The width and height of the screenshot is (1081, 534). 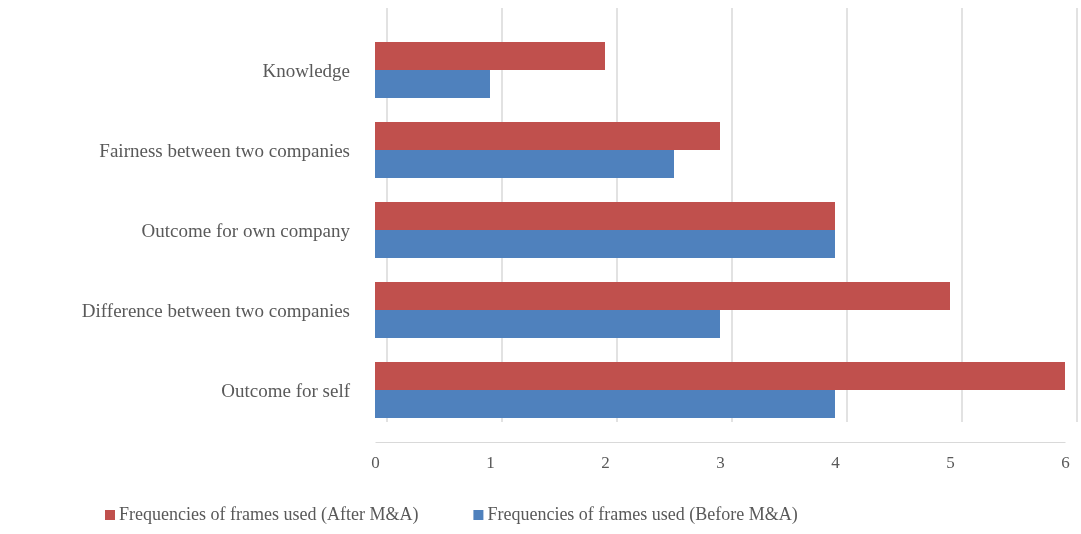 I want to click on y-tick-label: Outcome for self, so click(x=286, y=390).